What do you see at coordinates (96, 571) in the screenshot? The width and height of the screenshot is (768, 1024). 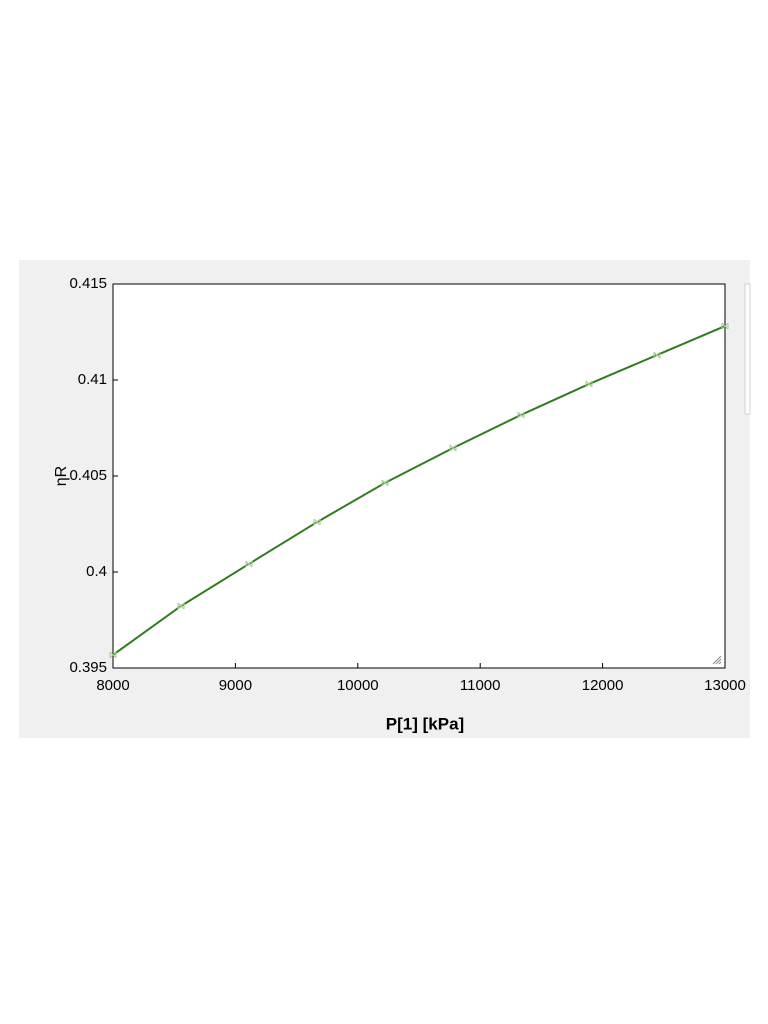 I see `y-tick-label: 0.4` at bounding box center [96, 571].